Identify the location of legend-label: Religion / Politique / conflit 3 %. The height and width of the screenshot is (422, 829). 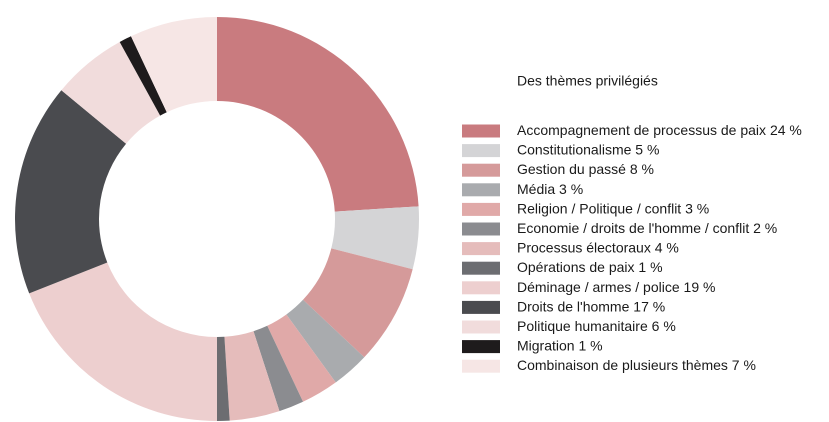
(613, 208).